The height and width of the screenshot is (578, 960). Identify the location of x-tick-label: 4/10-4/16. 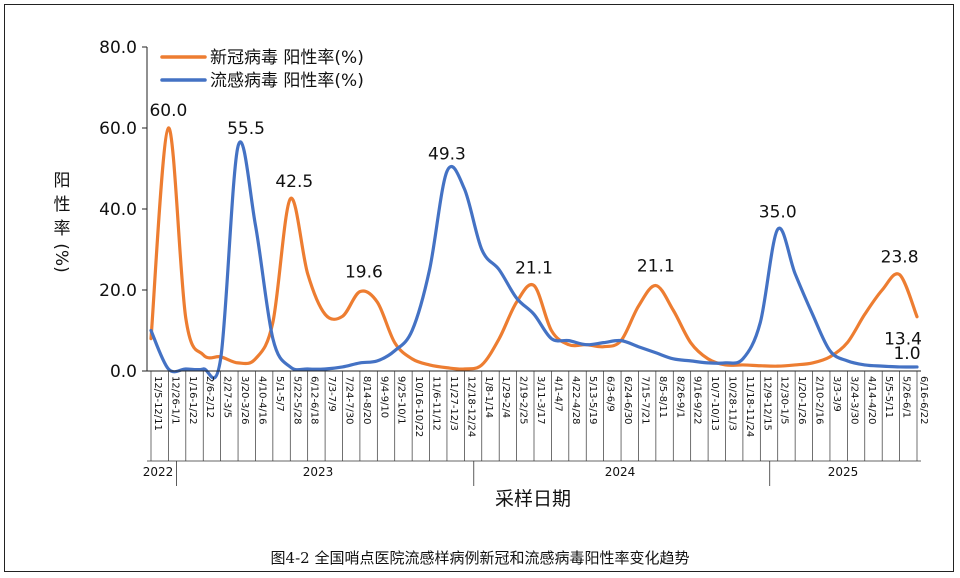
(261, 400).